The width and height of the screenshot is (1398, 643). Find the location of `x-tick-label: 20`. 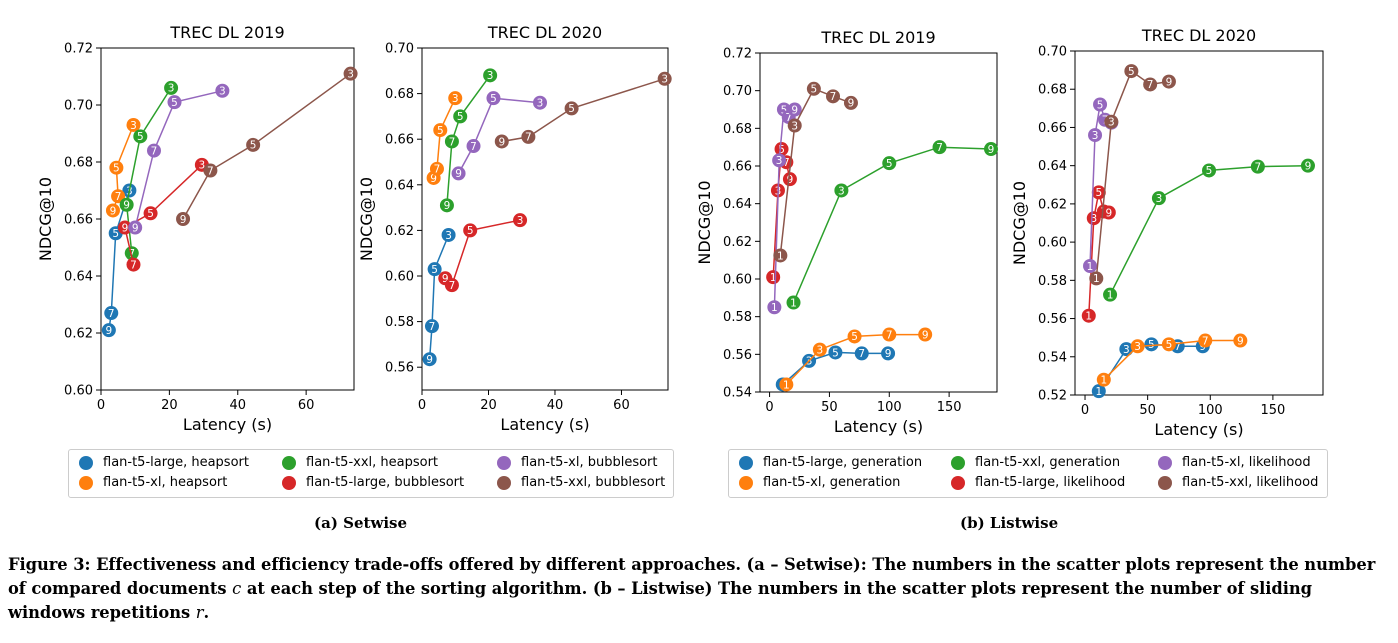

x-tick-label: 20 is located at coordinates (169, 405).